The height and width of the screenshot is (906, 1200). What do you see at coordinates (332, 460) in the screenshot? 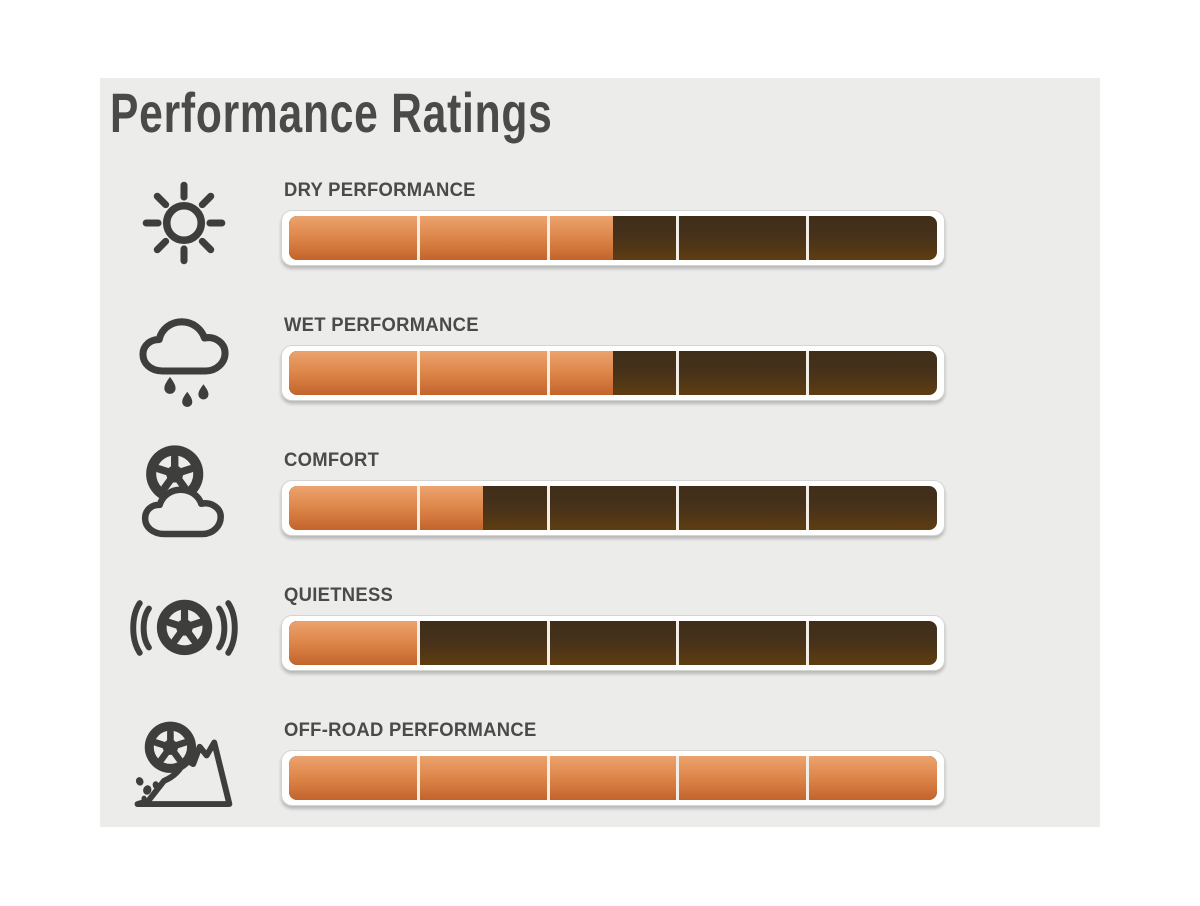
I see `rating-label: COMFORT` at bounding box center [332, 460].